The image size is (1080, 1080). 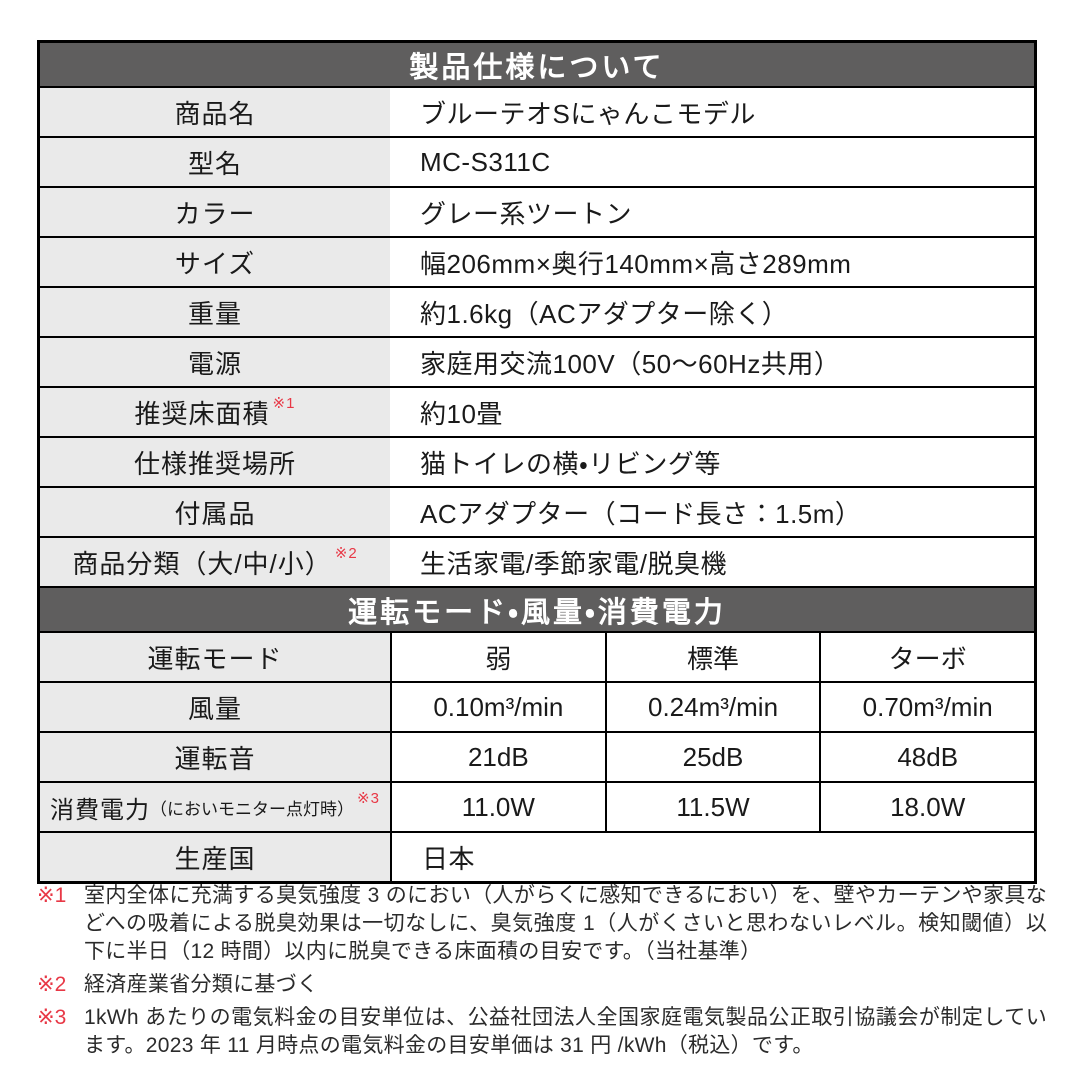 I want to click on spec-table-title: 製品仕様について, so click(x=537, y=65).